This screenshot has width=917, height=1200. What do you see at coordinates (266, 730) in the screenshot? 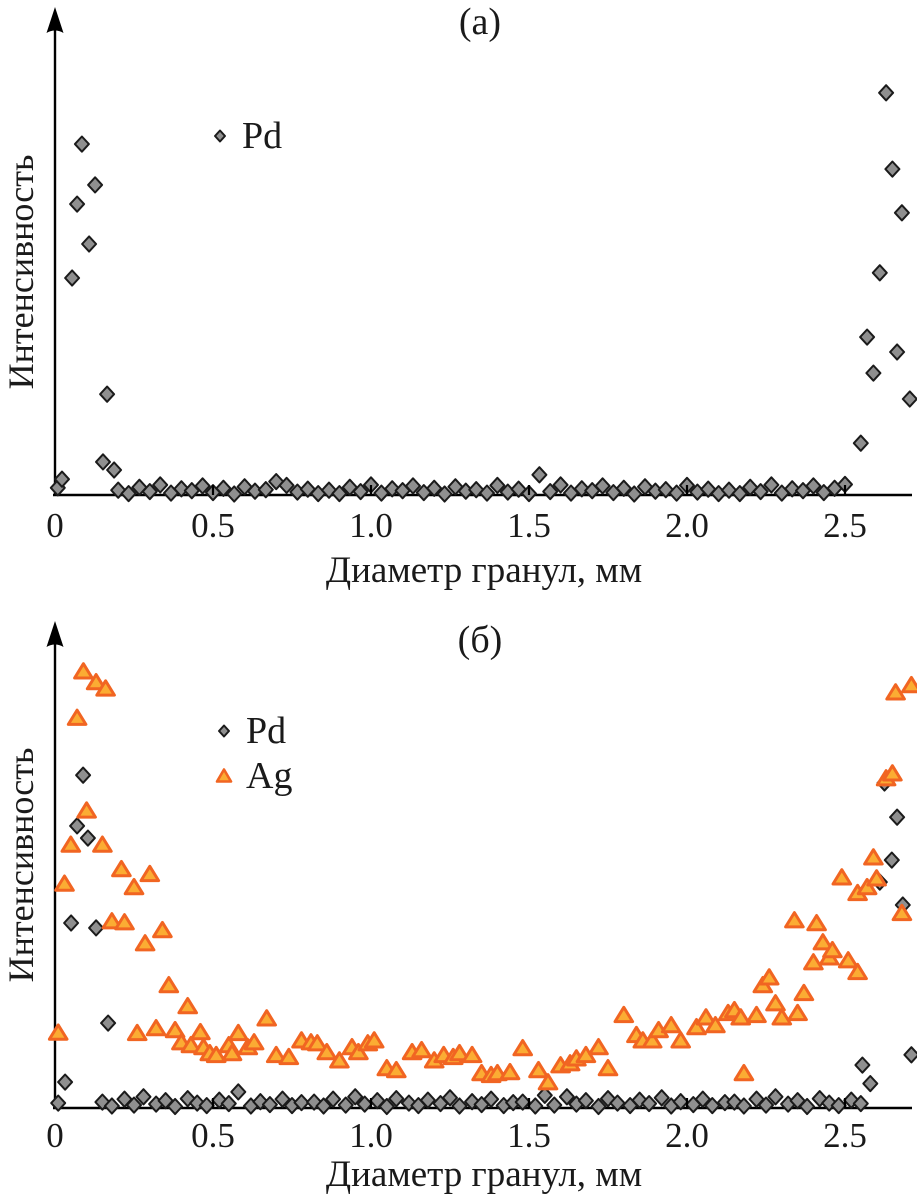
I see `legend-label-pd: Pd` at bounding box center [266, 730].